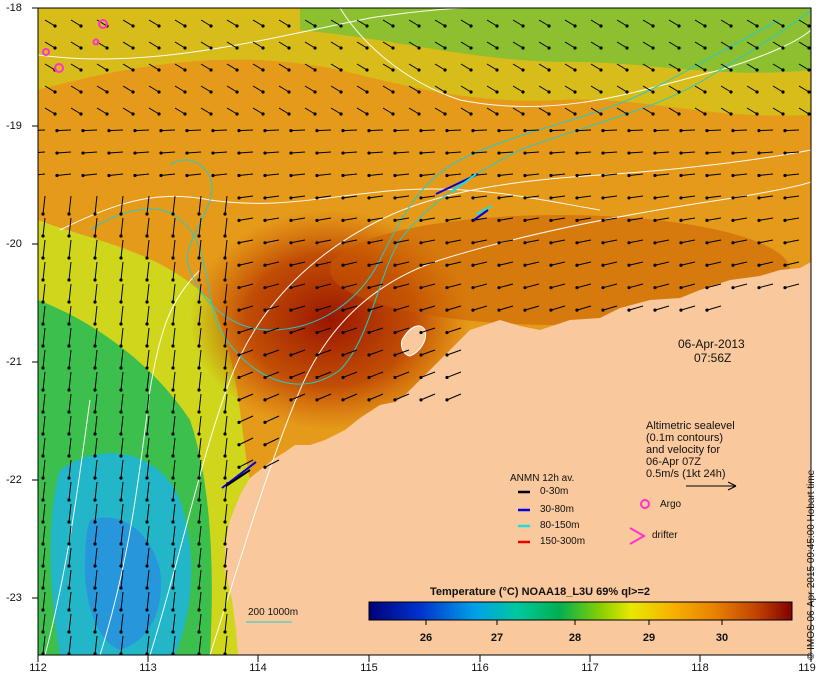 The width and height of the screenshot is (840, 680). I want to click on colorbar, so click(580, 611).